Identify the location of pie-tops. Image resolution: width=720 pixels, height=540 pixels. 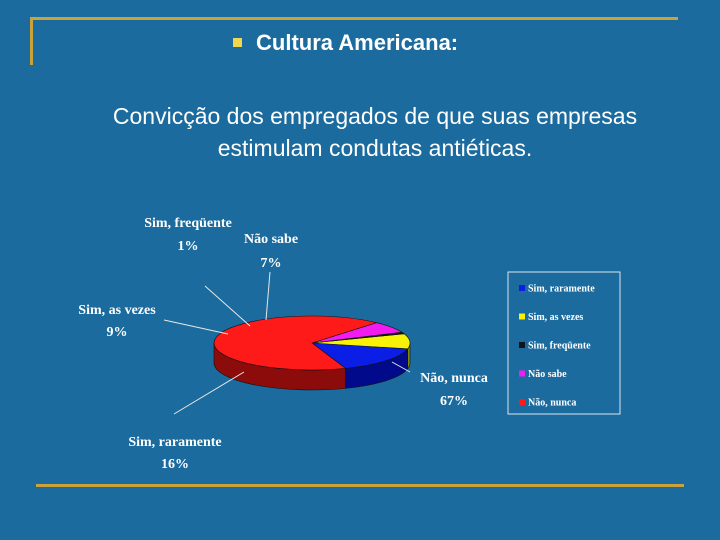
(312, 343).